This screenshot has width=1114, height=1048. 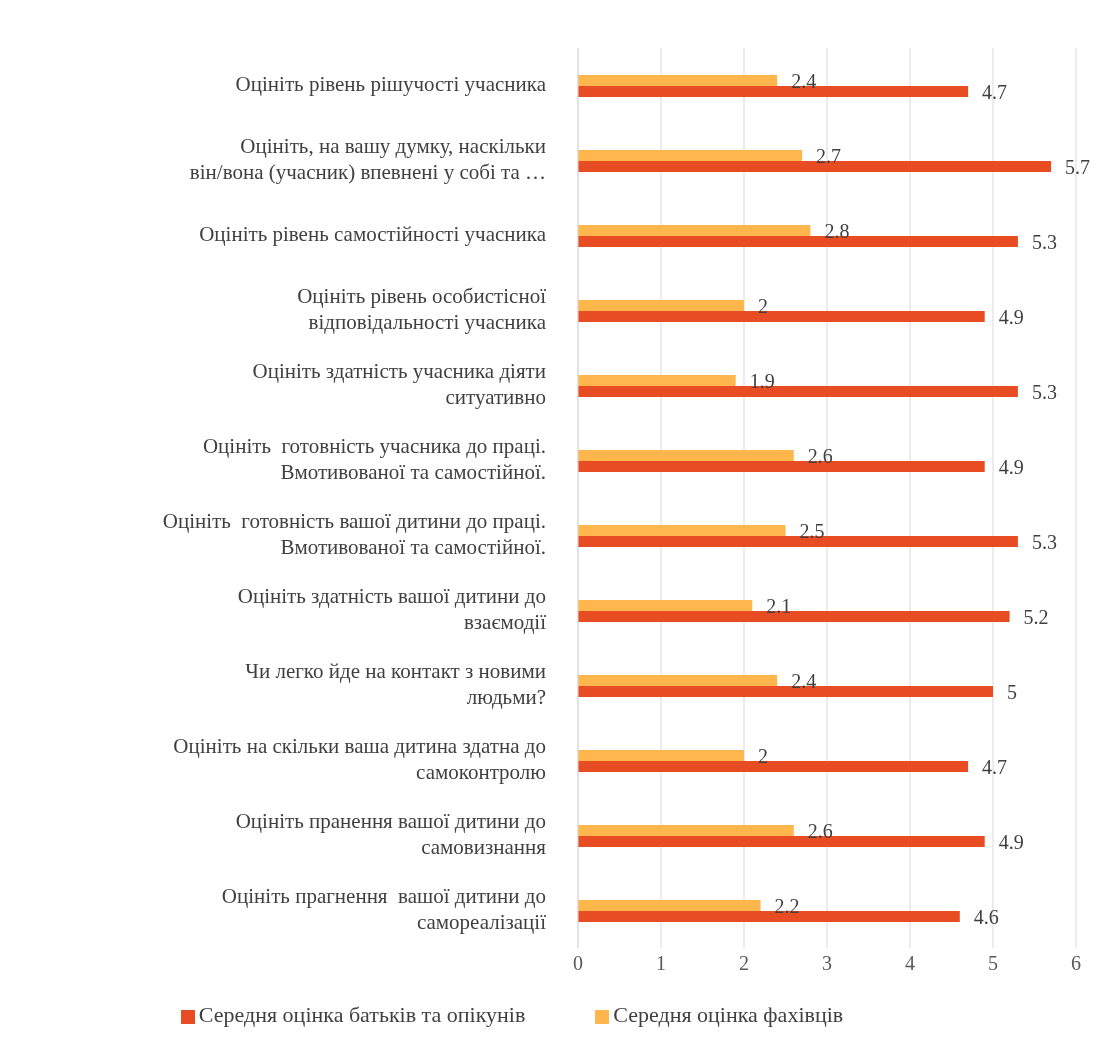 I want to click on y-tick-label: Оцініть прагнення вашої дитини до самореалізації, so click(x=384, y=908).